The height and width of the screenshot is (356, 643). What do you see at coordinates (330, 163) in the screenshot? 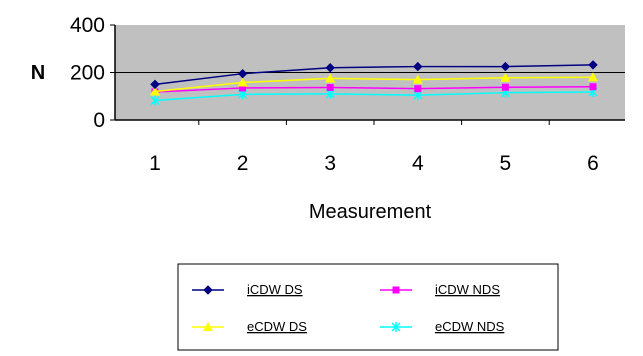
I see `x-tick-label: 3` at bounding box center [330, 163].